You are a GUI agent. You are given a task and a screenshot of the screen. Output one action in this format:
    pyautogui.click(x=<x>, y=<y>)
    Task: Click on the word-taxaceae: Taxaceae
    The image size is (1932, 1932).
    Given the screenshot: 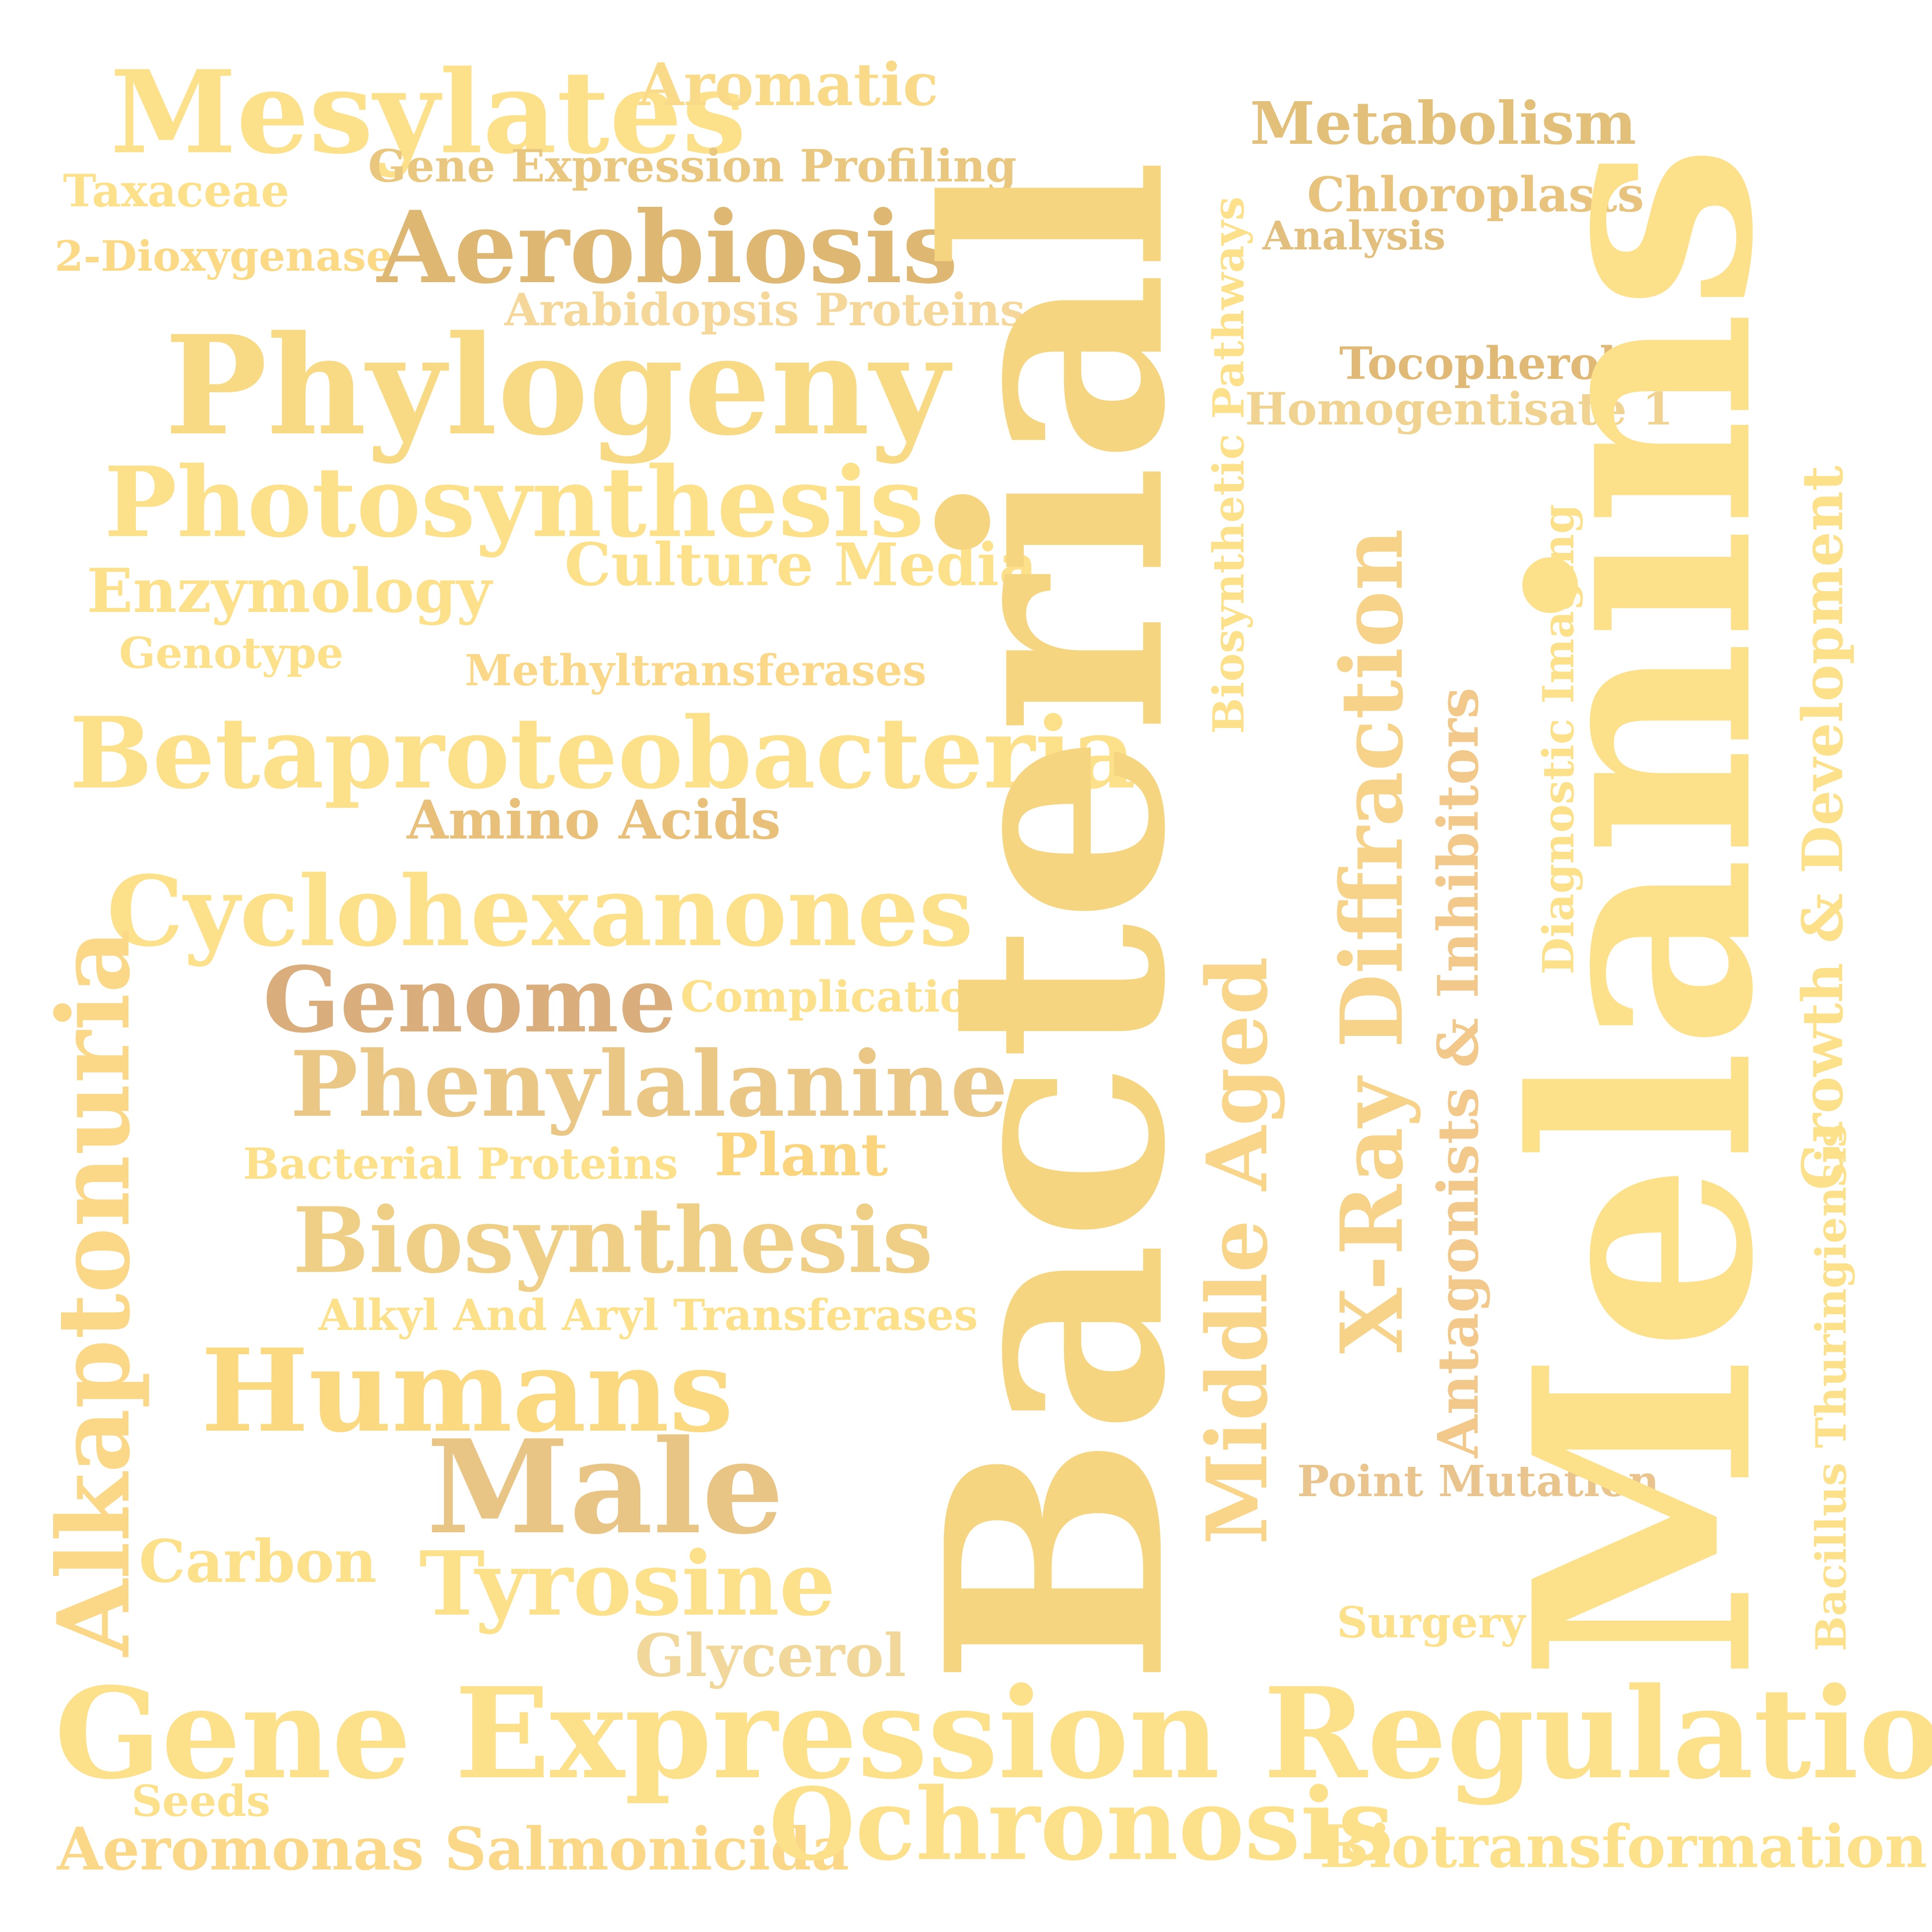 What is the action you would take?
    pyautogui.click(x=176, y=191)
    